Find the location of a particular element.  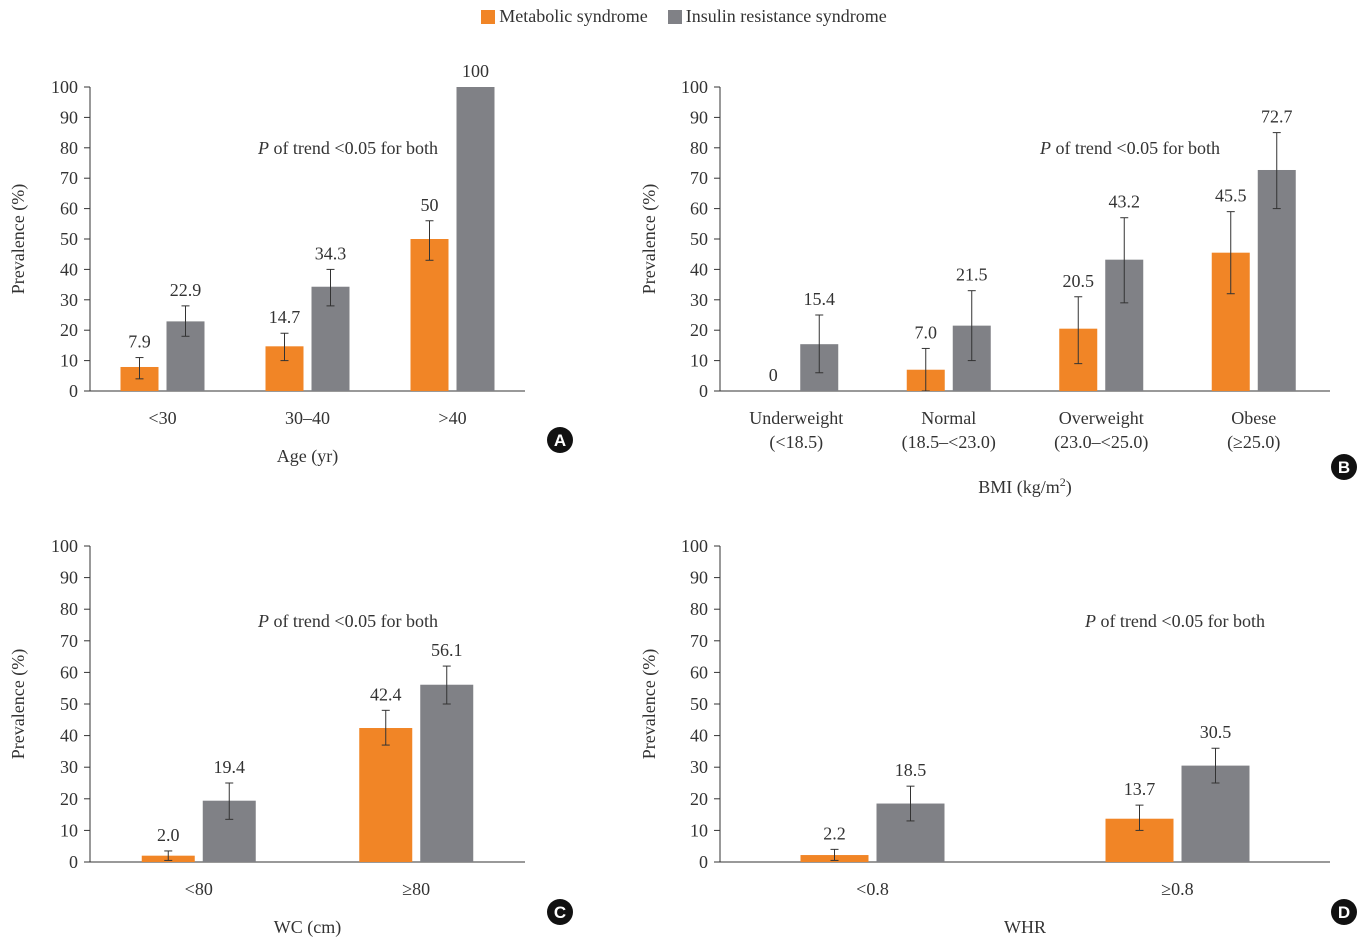

y-tick-label-b: 100 is located at coordinates (694, 87).